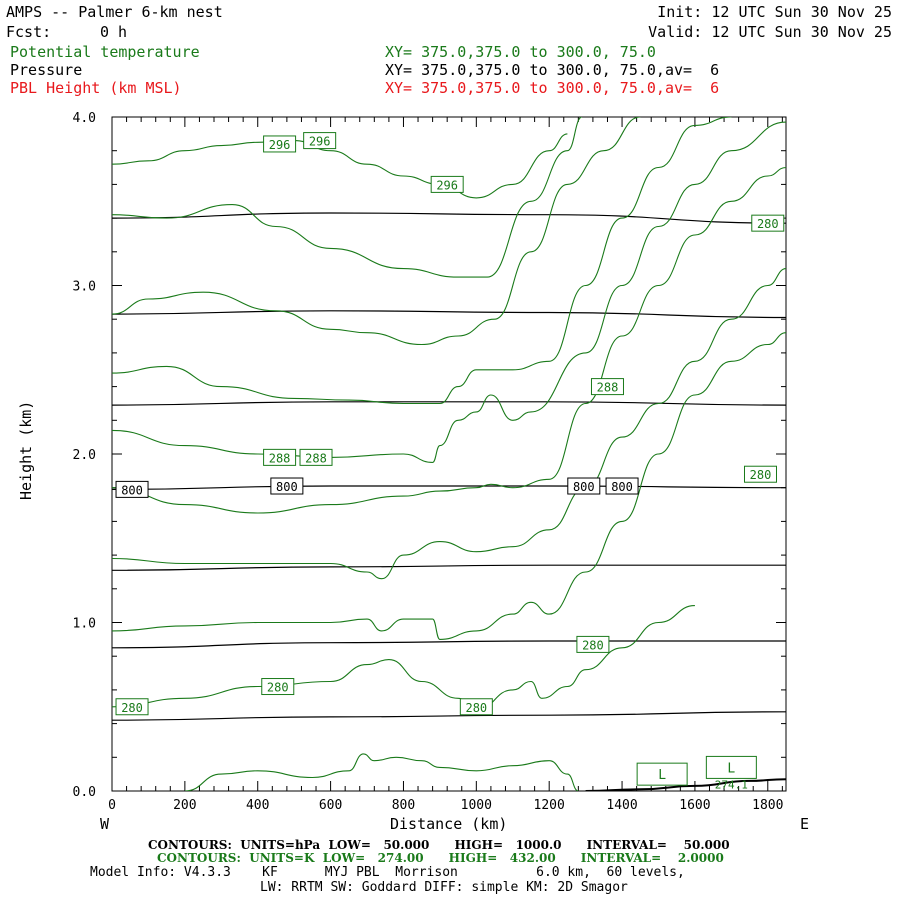 The width and height of the screenshot is (900, 900). I want to click on field-potential-temperature: Potential temperature, so click(105, 52).